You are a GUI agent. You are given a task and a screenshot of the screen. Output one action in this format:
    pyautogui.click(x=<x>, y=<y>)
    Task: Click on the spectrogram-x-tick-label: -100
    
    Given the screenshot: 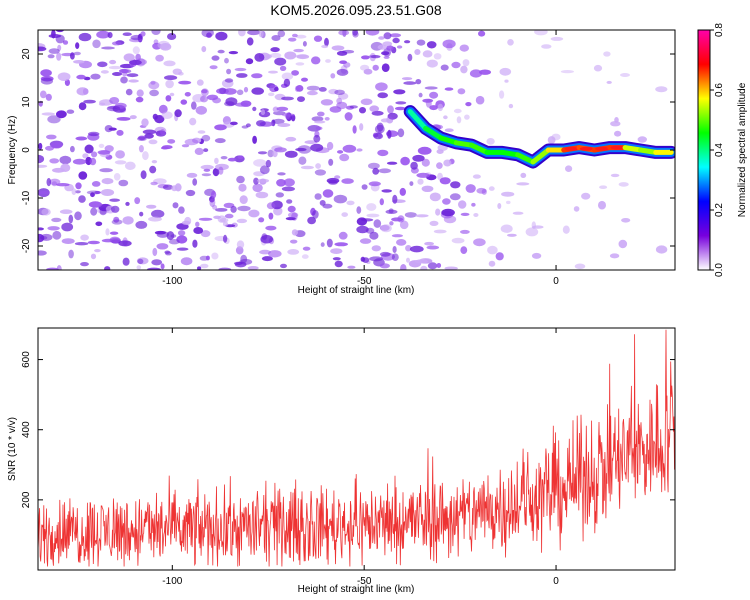 What is the action you would take?
    pyautogui.click(x=172, y=281)
    